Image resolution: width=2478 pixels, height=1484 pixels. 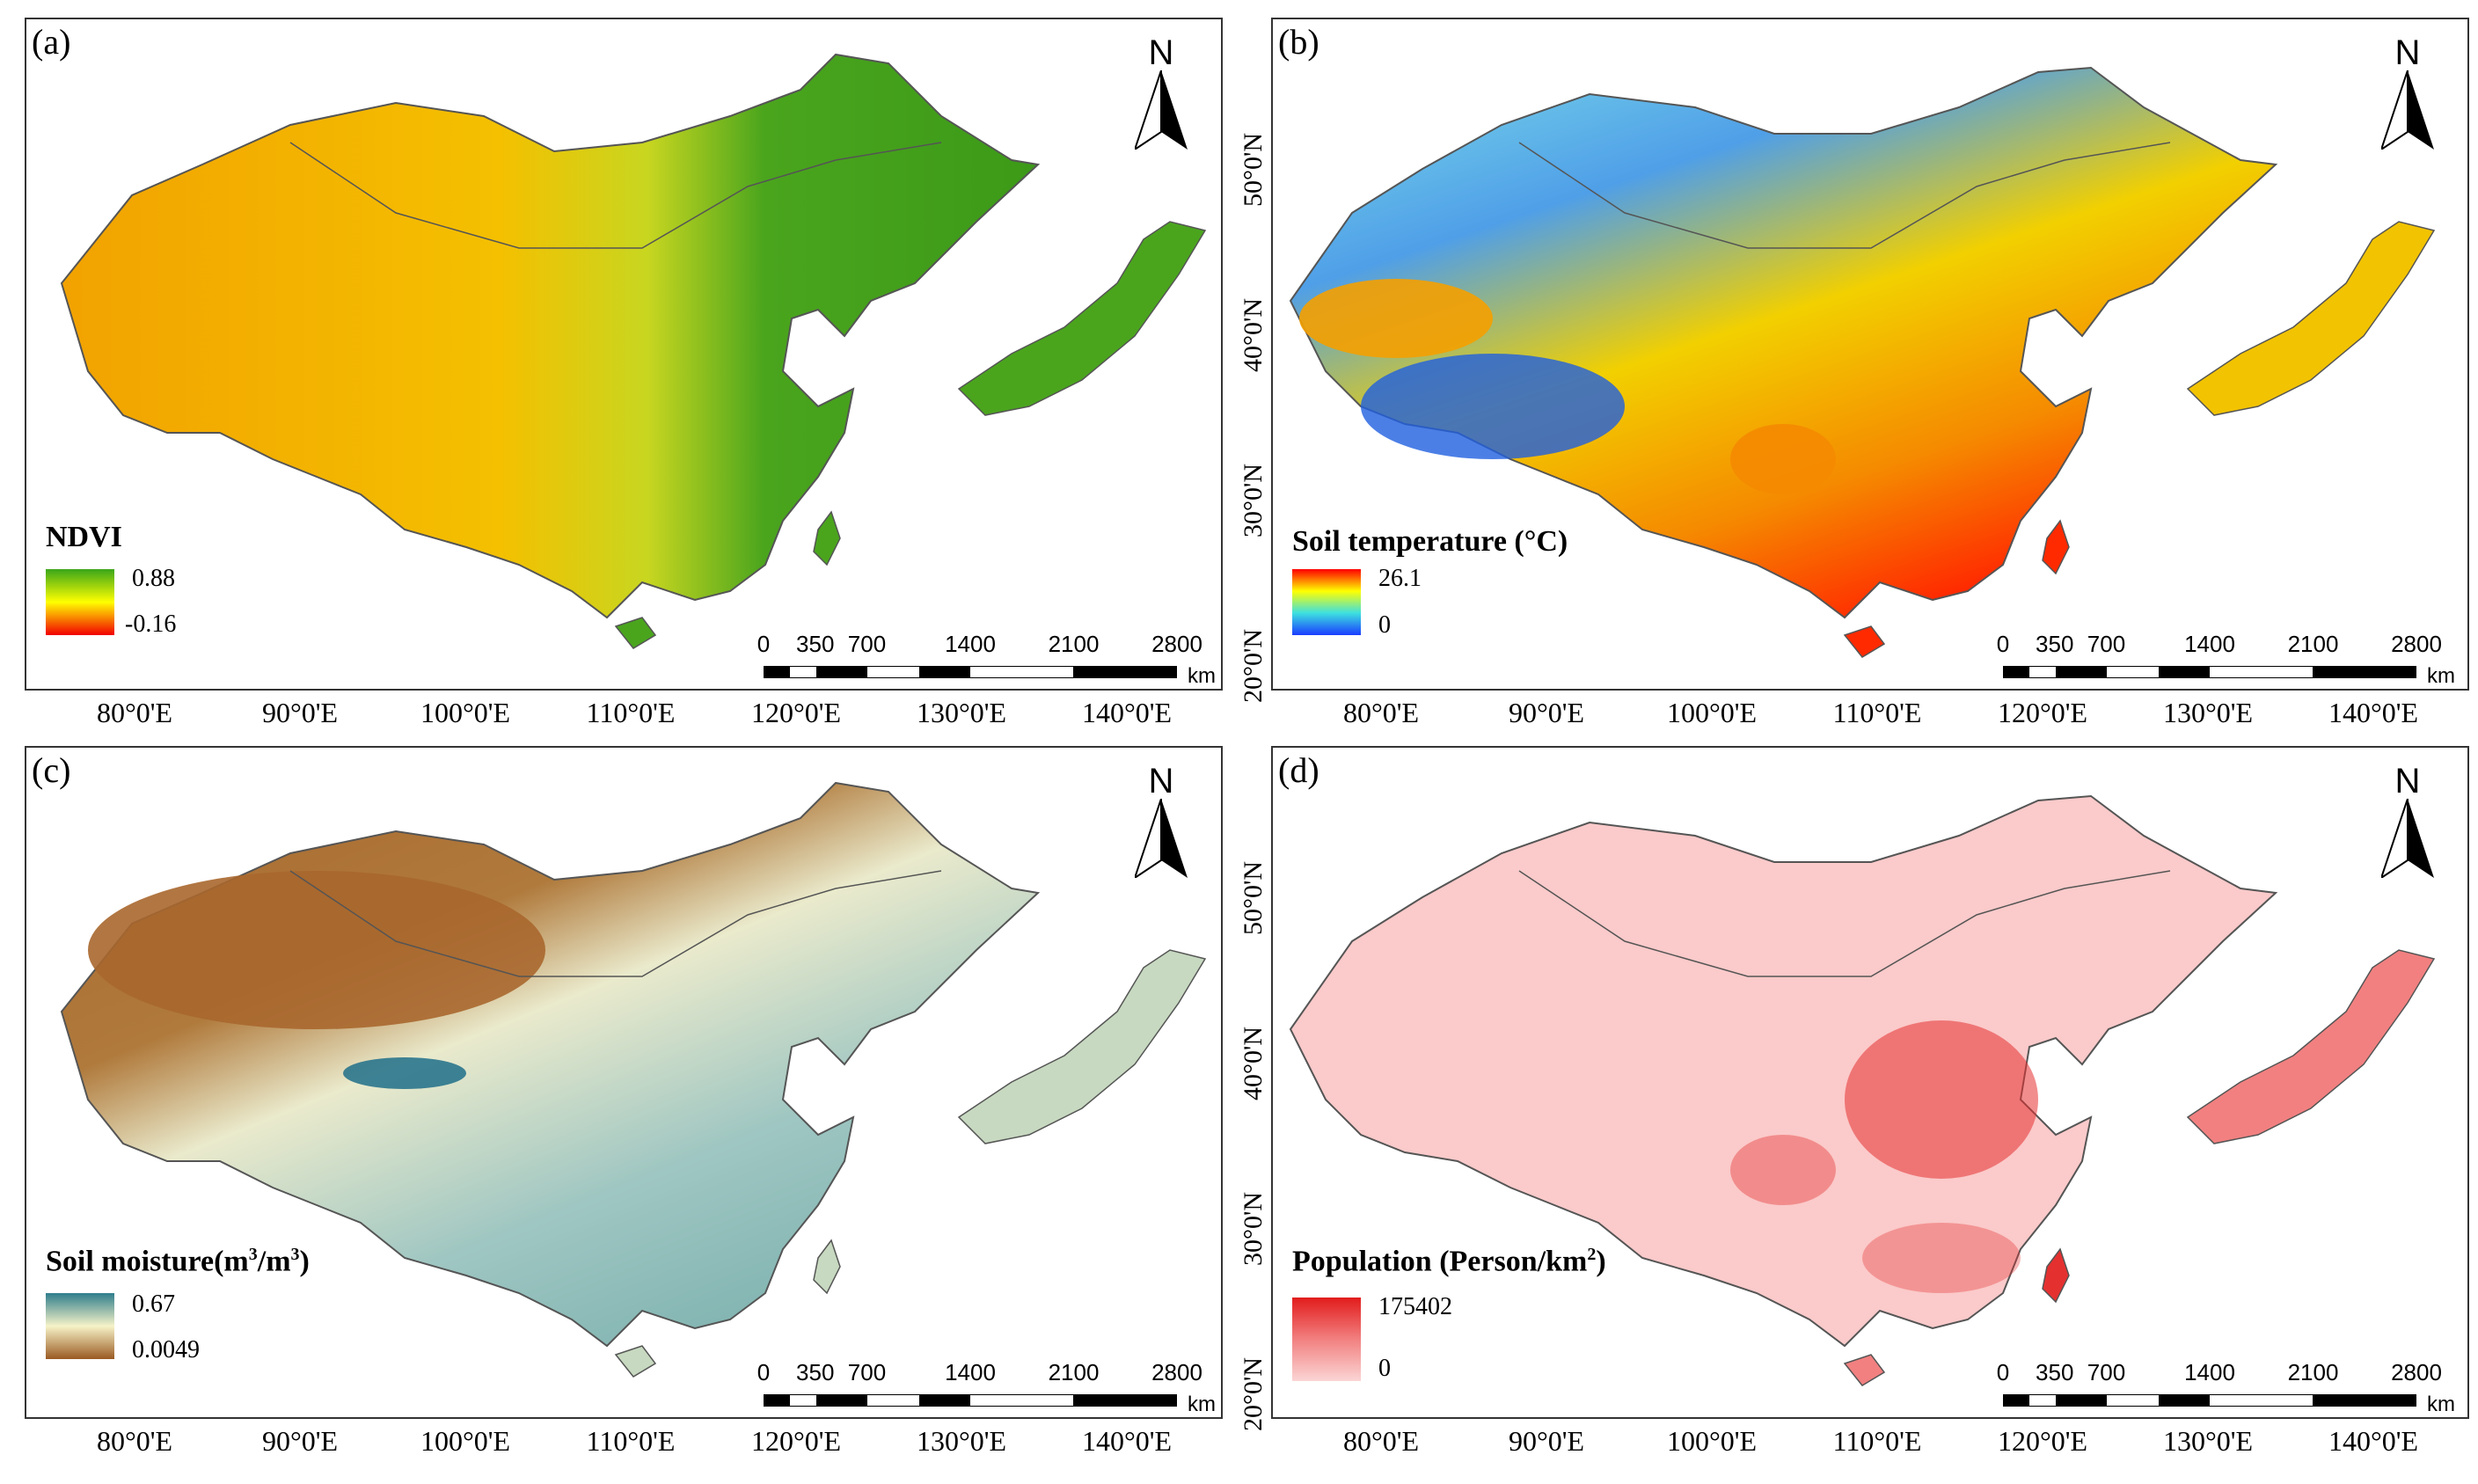 What do you see at coordinates (961, 712) in the screenshot?
I see `x-tick-label: 130°0'E` at bounding box center [961, 712].